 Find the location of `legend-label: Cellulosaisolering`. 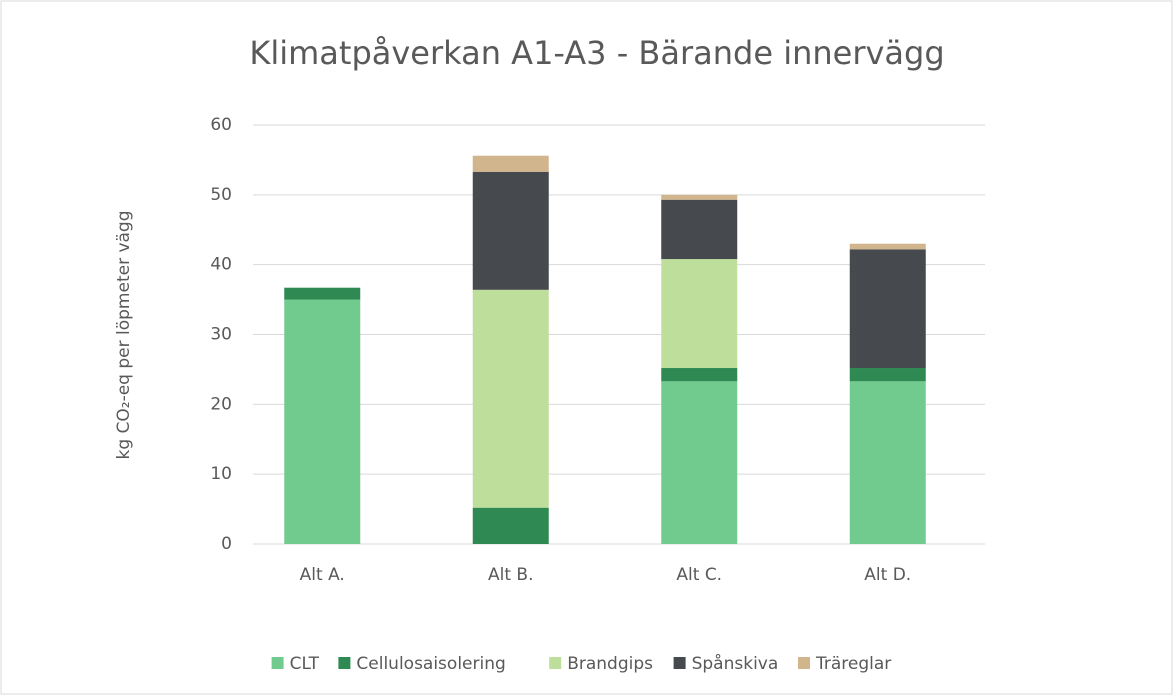

legend-label: Cellulosaisolering is located at coordinates (430, 664).